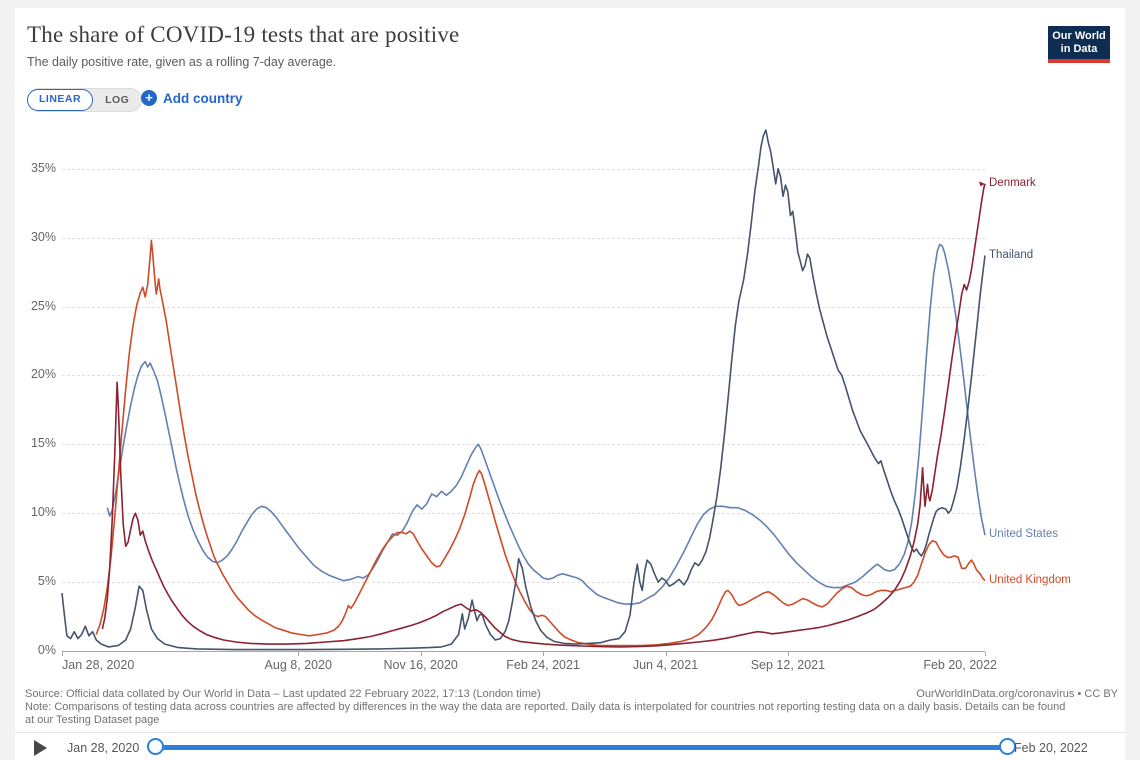 The image size is (1140, 760). Describe the element at coordinates (103, 748) in the screenshot. I see `timeline-start-label: Jan 28, 2020` at that location.